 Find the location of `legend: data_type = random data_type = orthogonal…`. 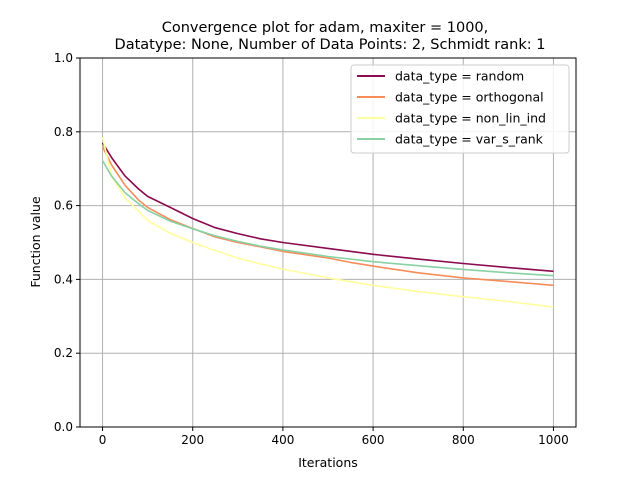

legend: data_type = random data_type = orthogonal… is located at coordinates (460, 109).